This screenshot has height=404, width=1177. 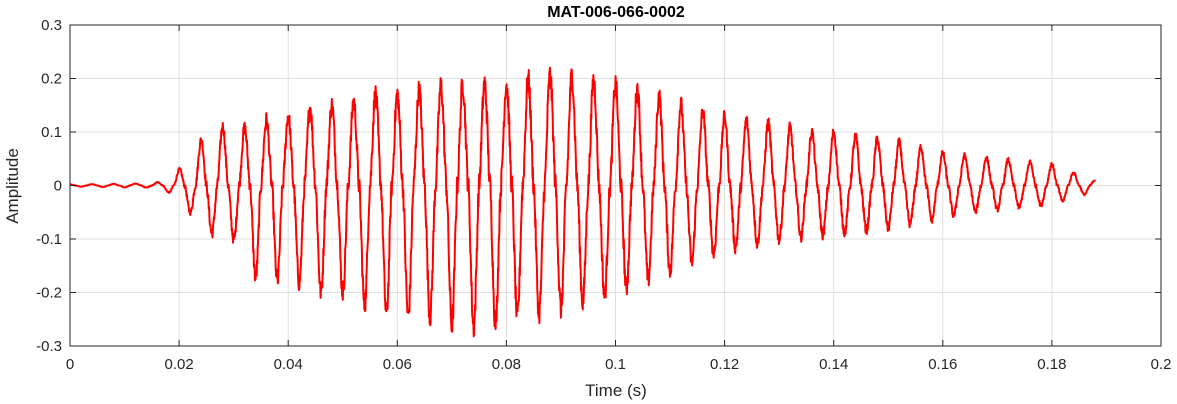 I want to click on y-tick-label: -0.3, so click(x=49, y=346).